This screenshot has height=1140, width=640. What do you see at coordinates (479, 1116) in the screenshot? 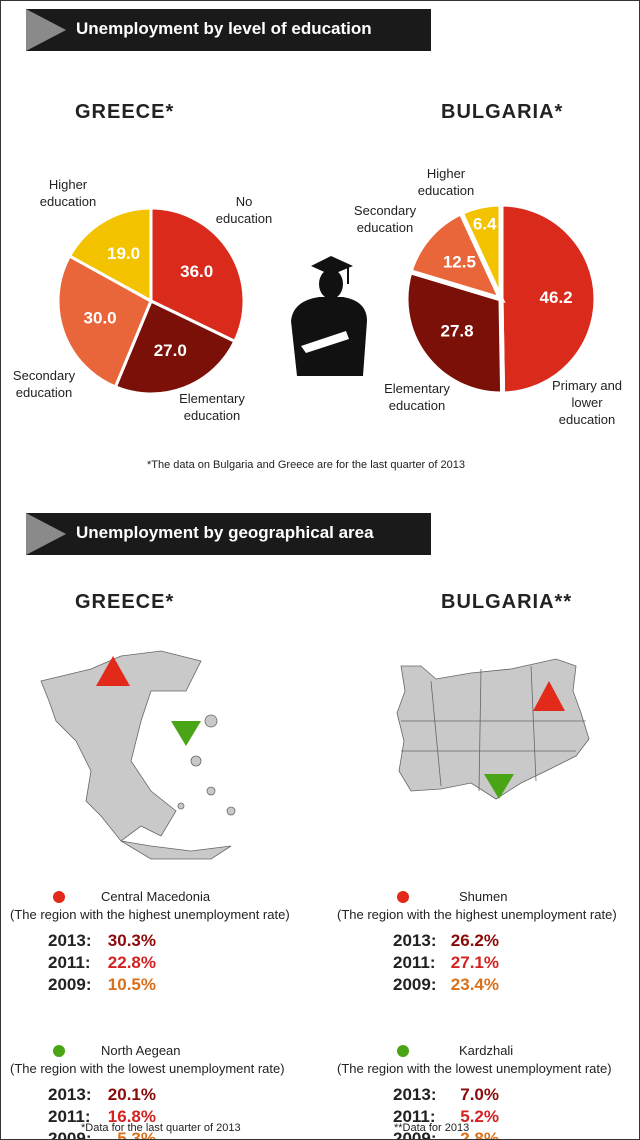
I see `rate-value: 5.2%` at bounding box center [479, 1116].